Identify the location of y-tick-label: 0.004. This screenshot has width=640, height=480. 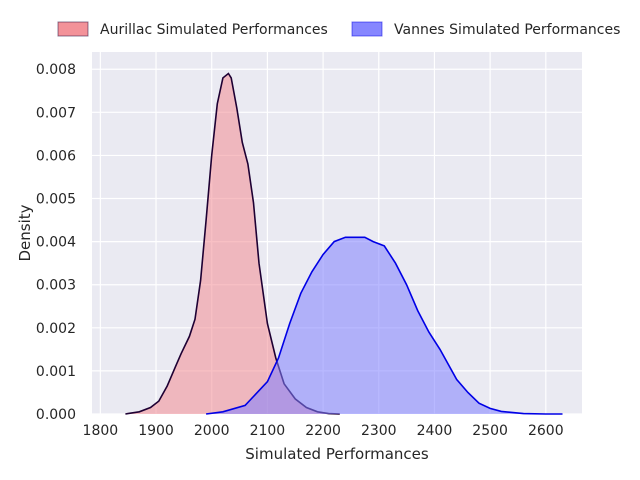
(56, 243).